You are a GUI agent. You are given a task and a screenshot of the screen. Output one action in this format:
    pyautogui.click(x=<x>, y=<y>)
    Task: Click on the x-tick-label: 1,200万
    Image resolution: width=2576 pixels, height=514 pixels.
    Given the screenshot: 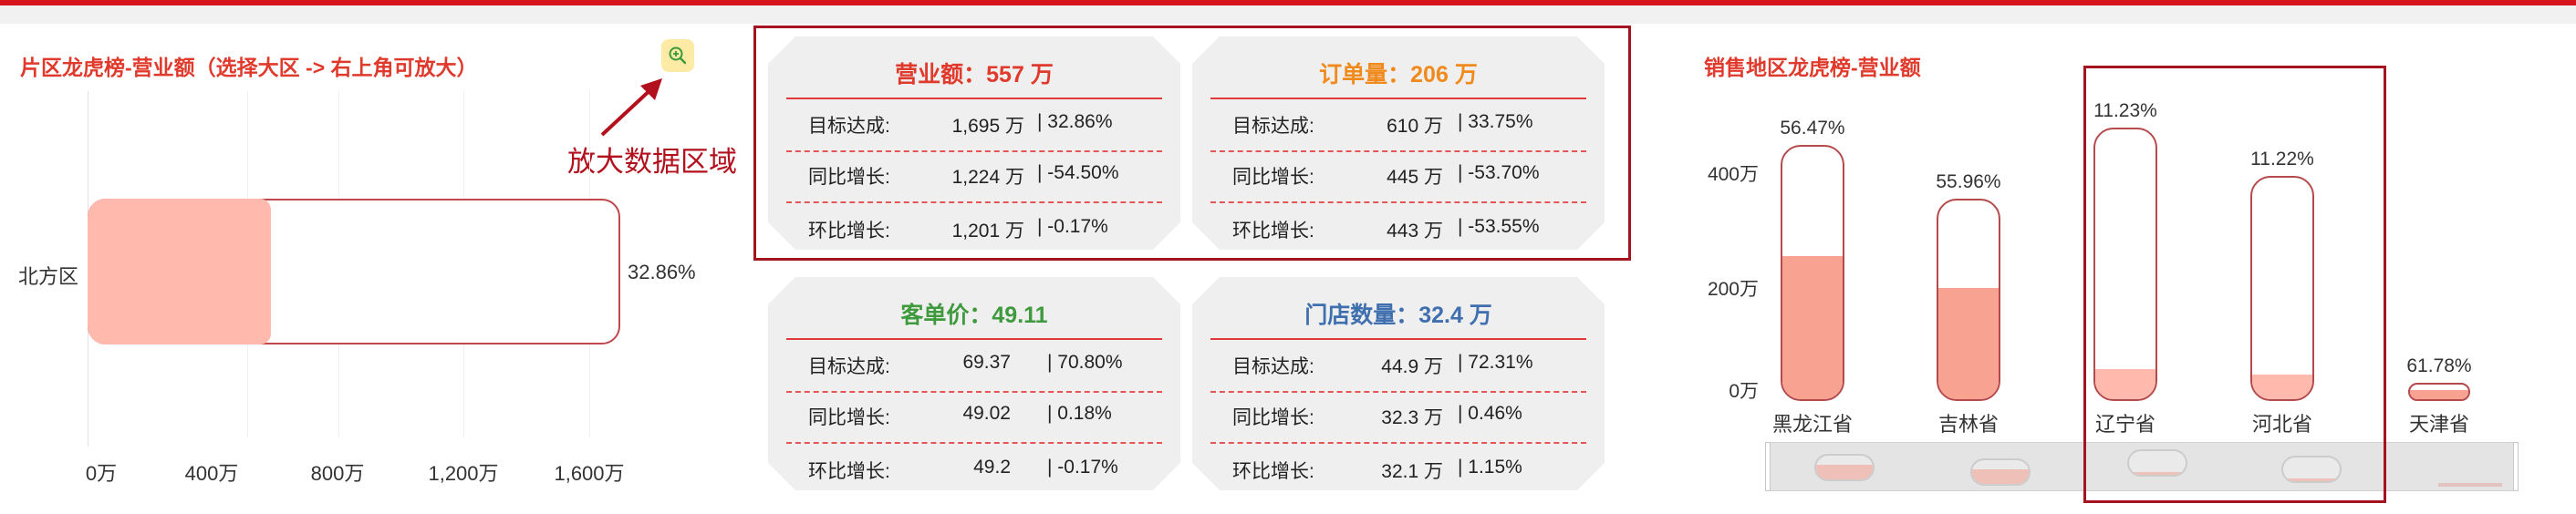 What is the action you would take?
    pyautogui.click(x=463, y=474)
    